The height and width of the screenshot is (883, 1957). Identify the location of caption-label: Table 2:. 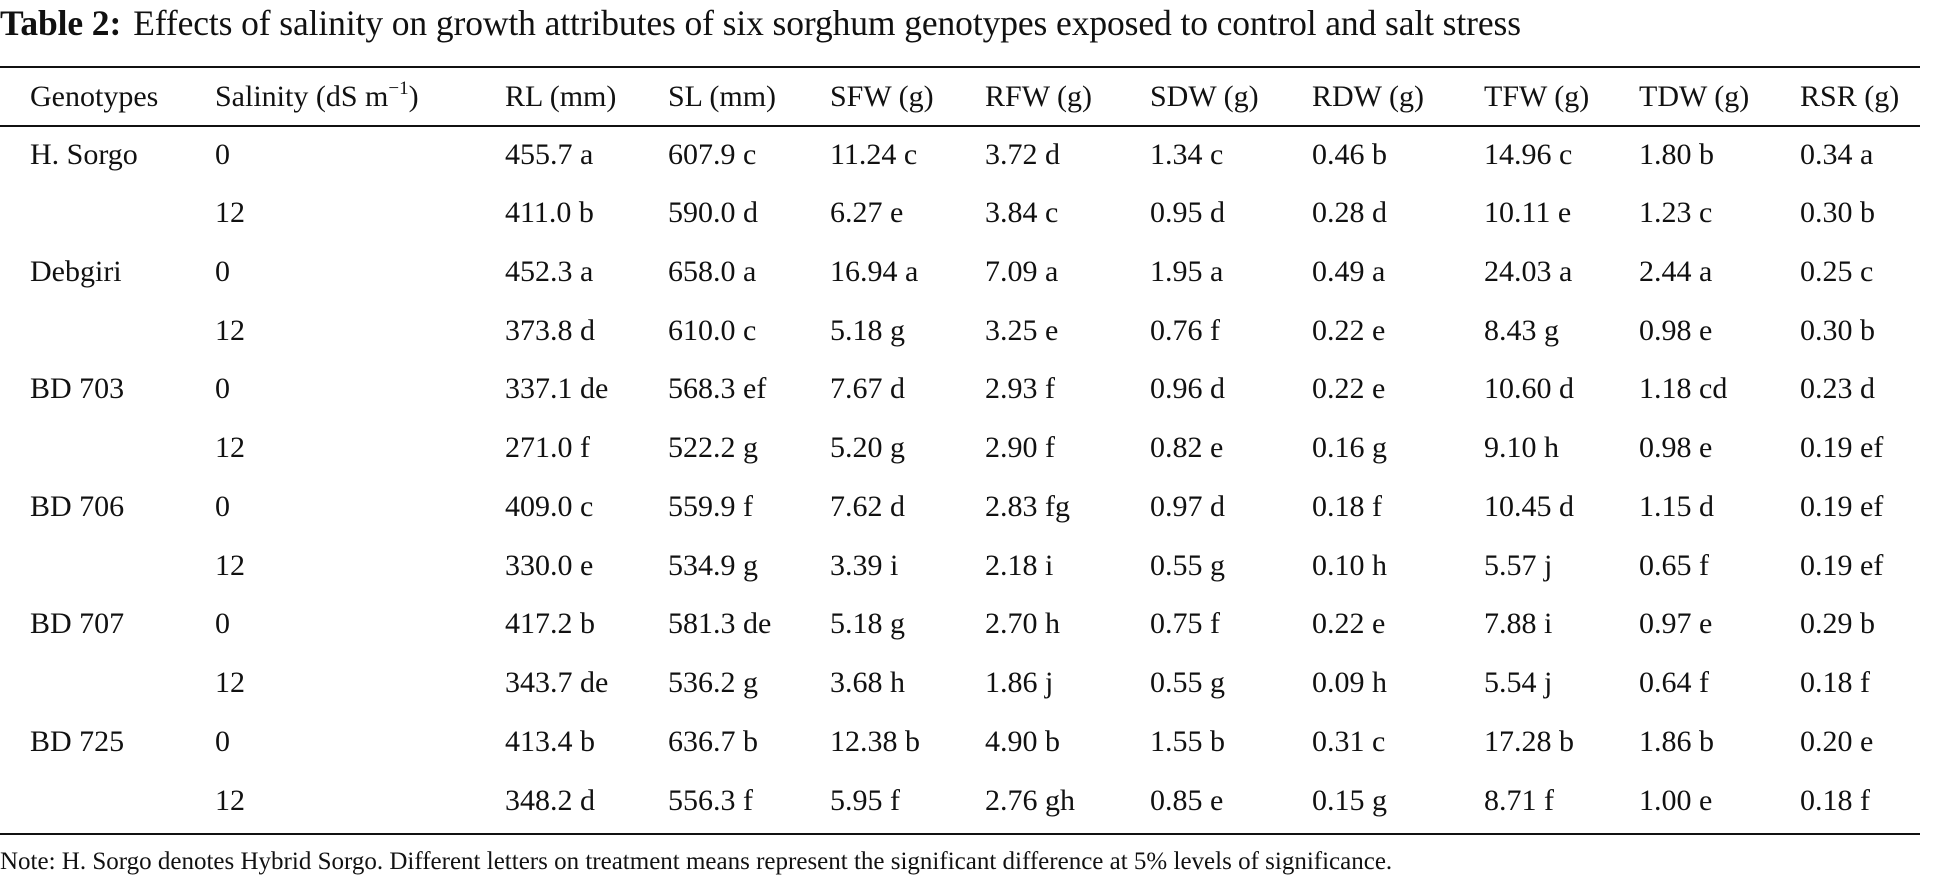
(61, 23).